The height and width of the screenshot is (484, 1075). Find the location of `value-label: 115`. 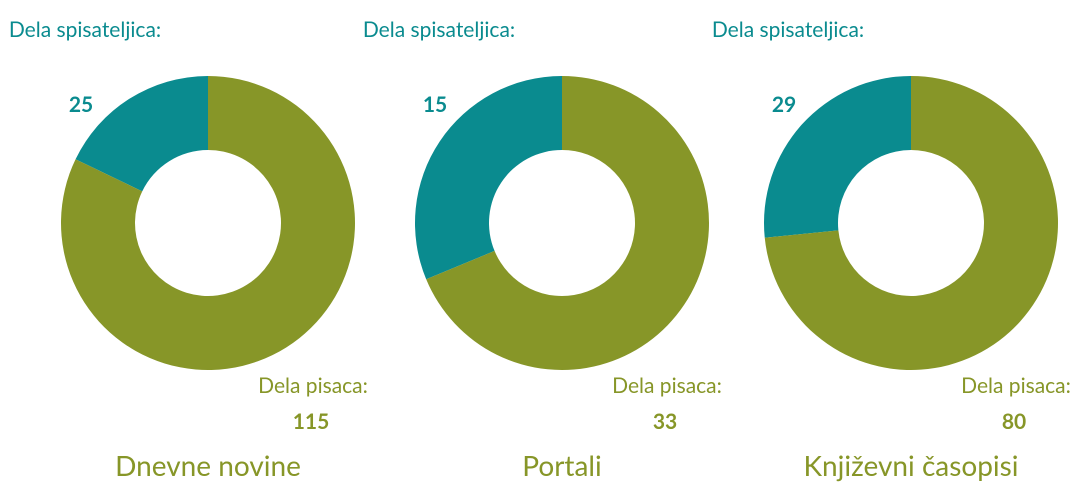

value-label: 115 is located at coordinates (311, 421).